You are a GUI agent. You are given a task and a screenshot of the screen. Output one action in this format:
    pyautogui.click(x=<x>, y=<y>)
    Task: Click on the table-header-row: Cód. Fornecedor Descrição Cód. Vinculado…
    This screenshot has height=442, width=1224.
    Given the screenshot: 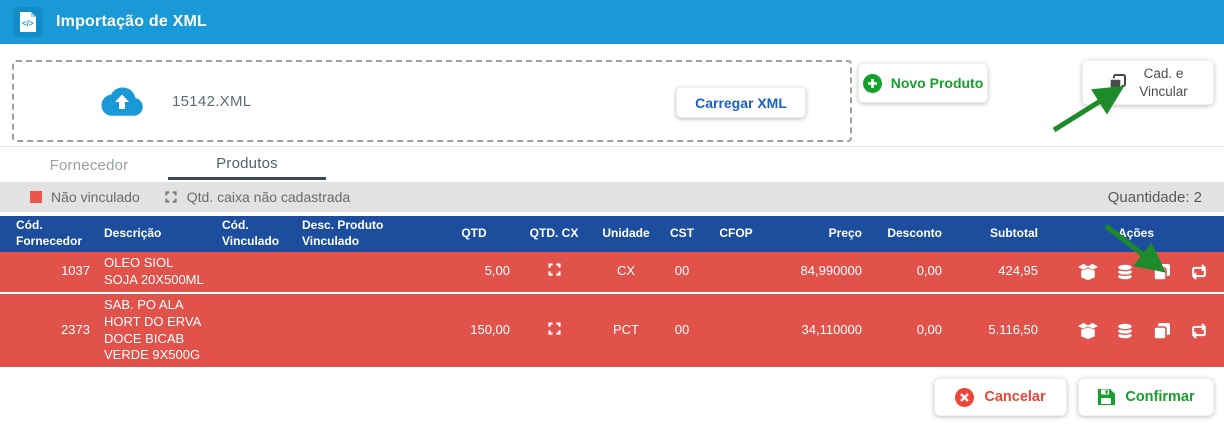 What is the action you would take?
    pyautogui.click(x=612, y=234)
    